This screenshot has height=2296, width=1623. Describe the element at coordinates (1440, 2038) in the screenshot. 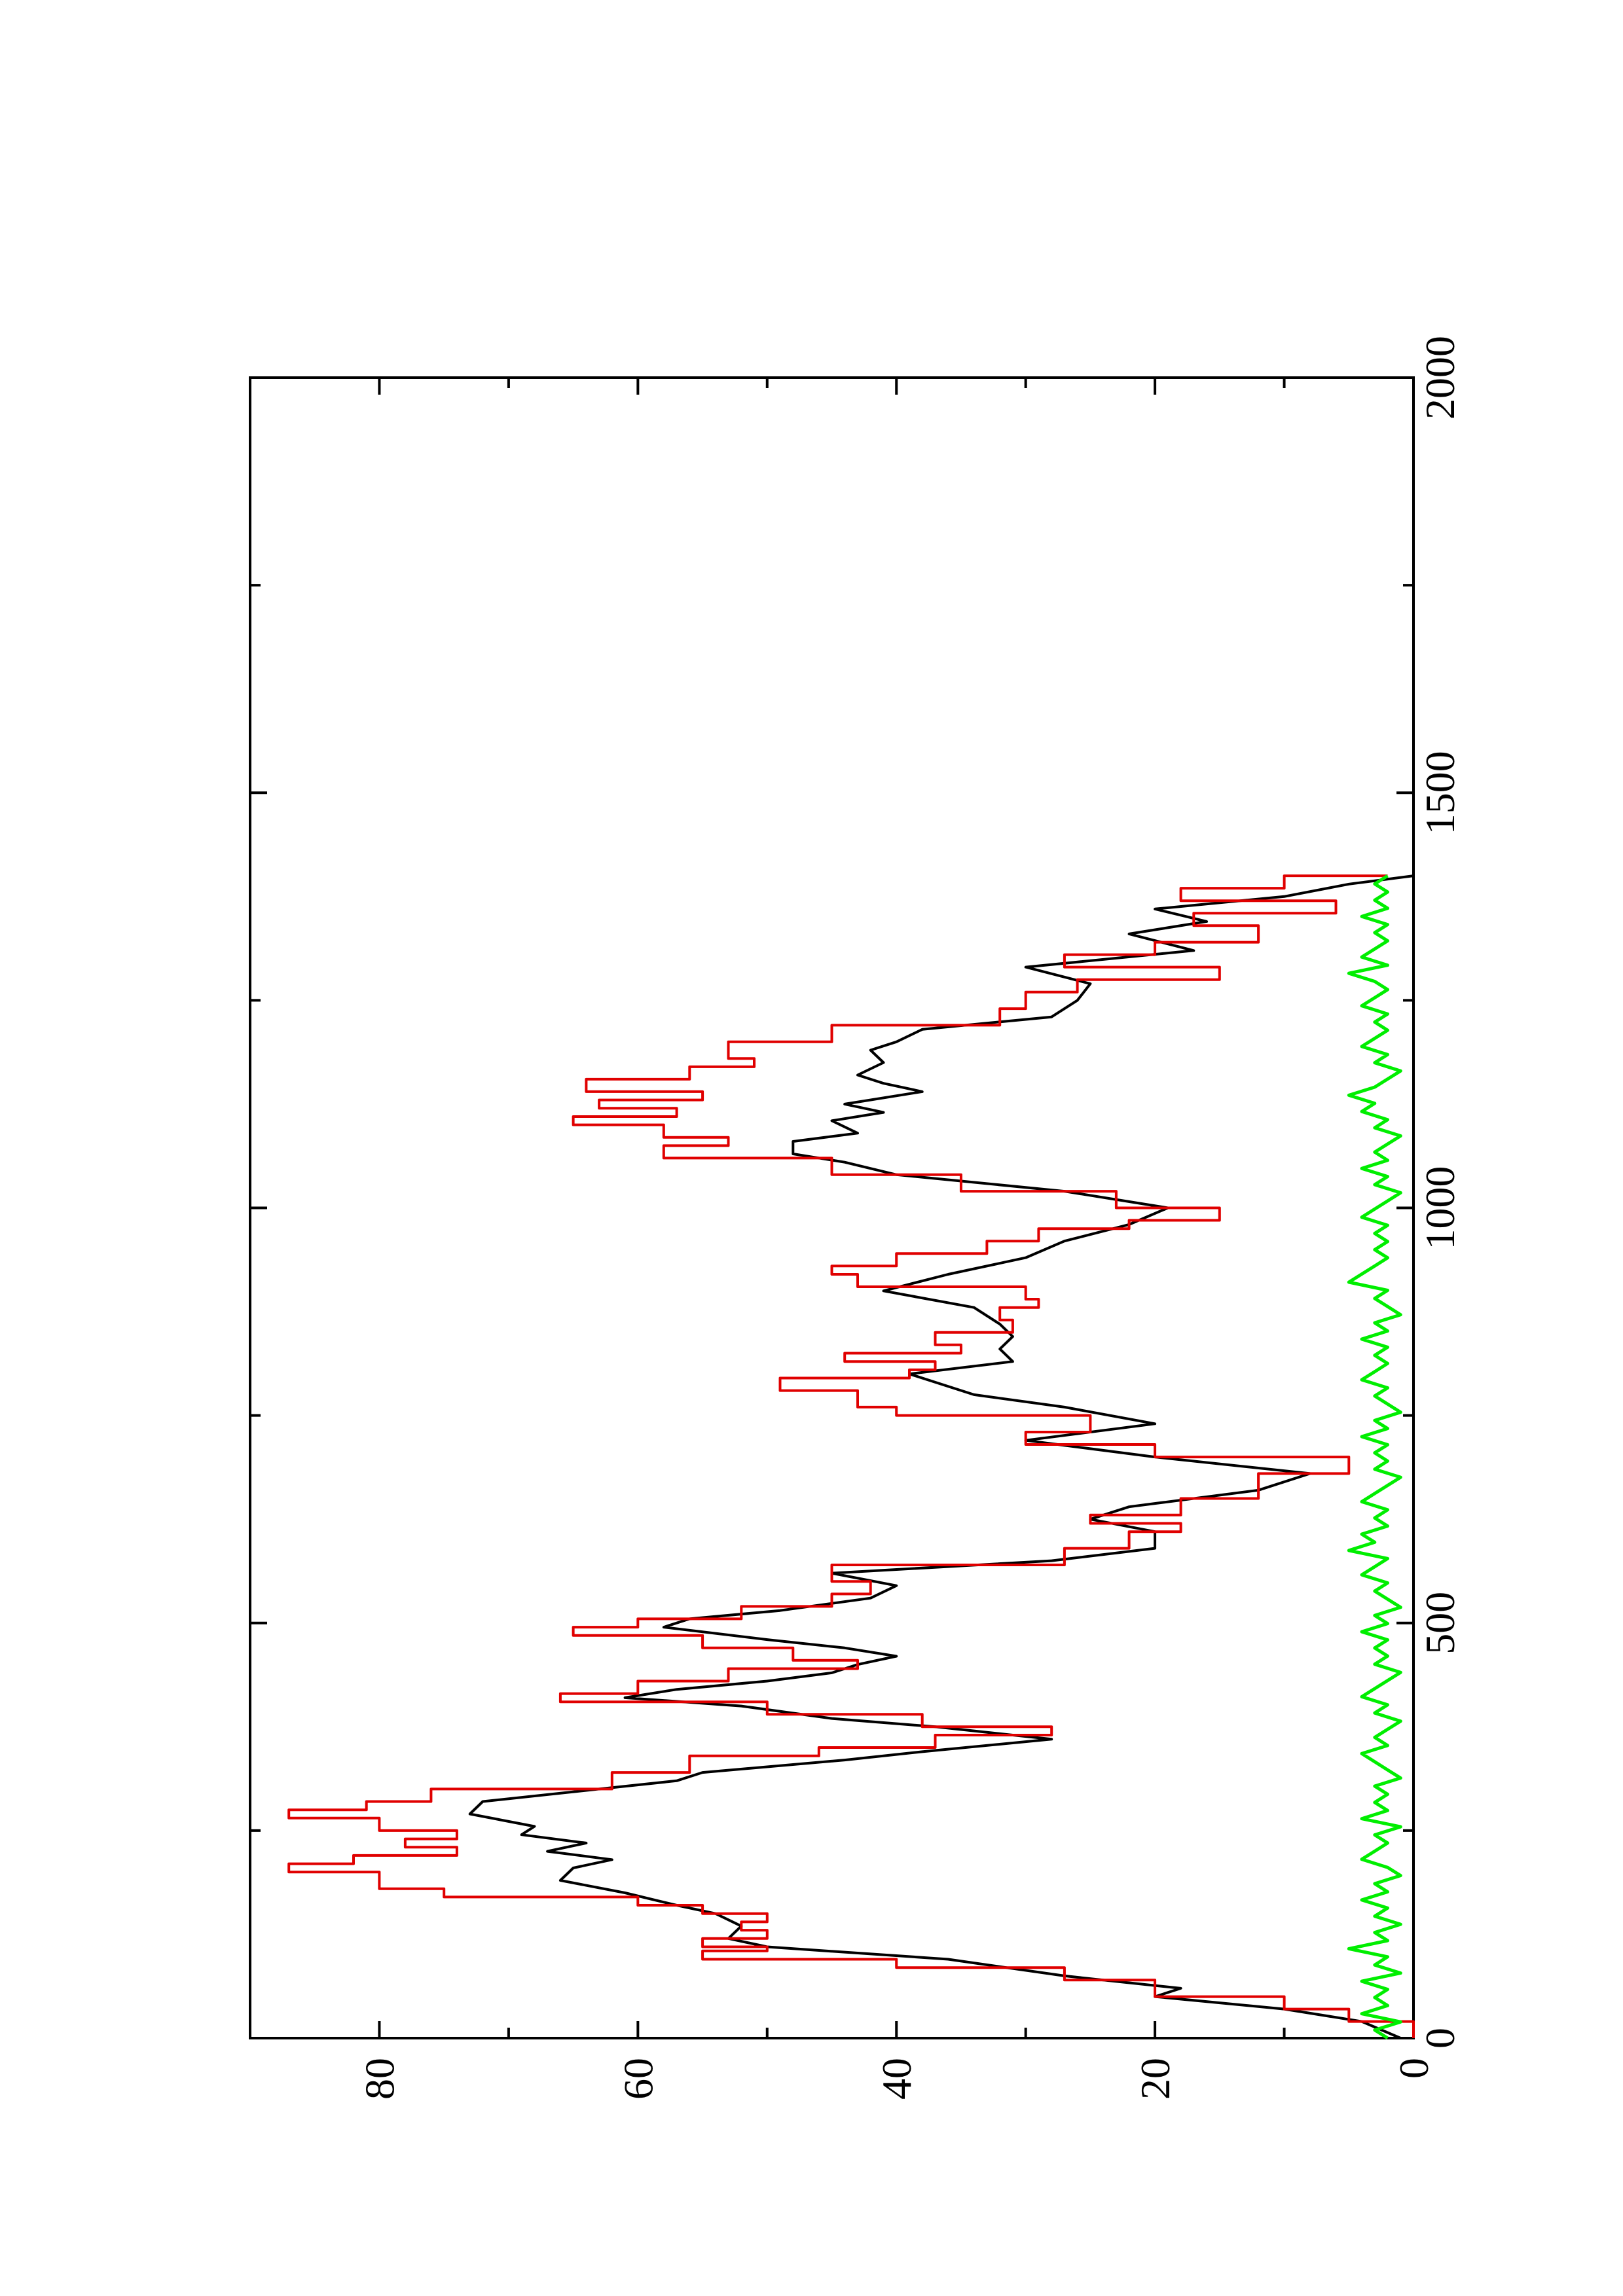

I see `x-tick-label: 0` at that location.